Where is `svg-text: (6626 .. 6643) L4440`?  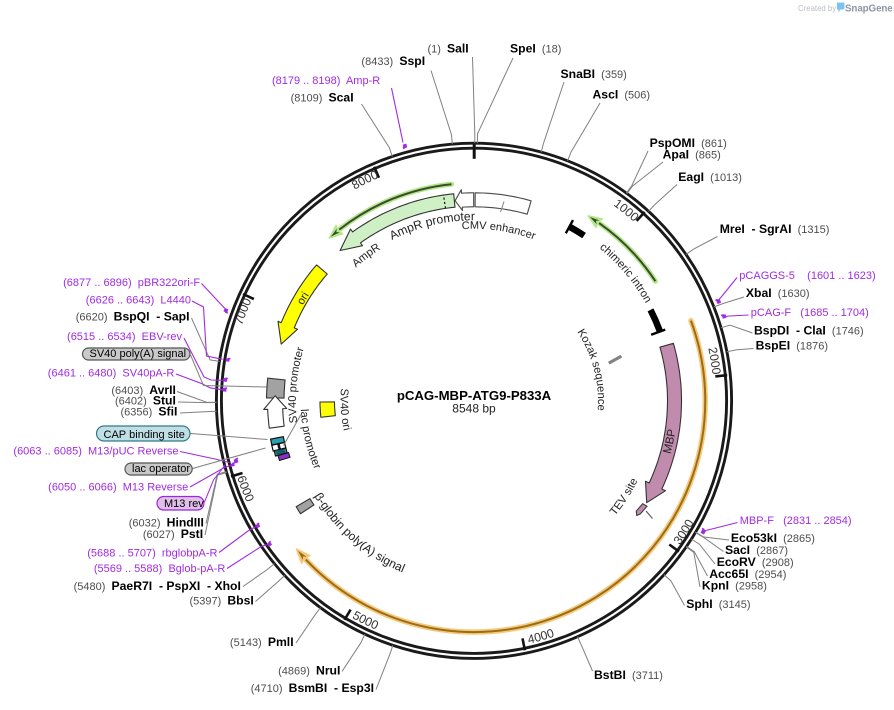
svg-text: (6626 .. 6643) L4440 is located at coordinates (138, 301).